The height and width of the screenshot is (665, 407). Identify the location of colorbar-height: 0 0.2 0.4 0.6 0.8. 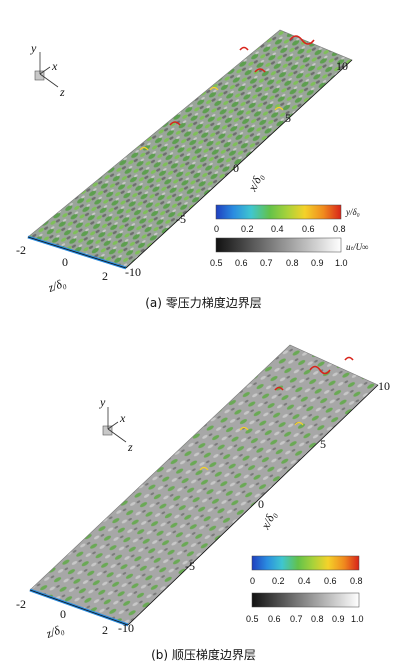
(306, 570).